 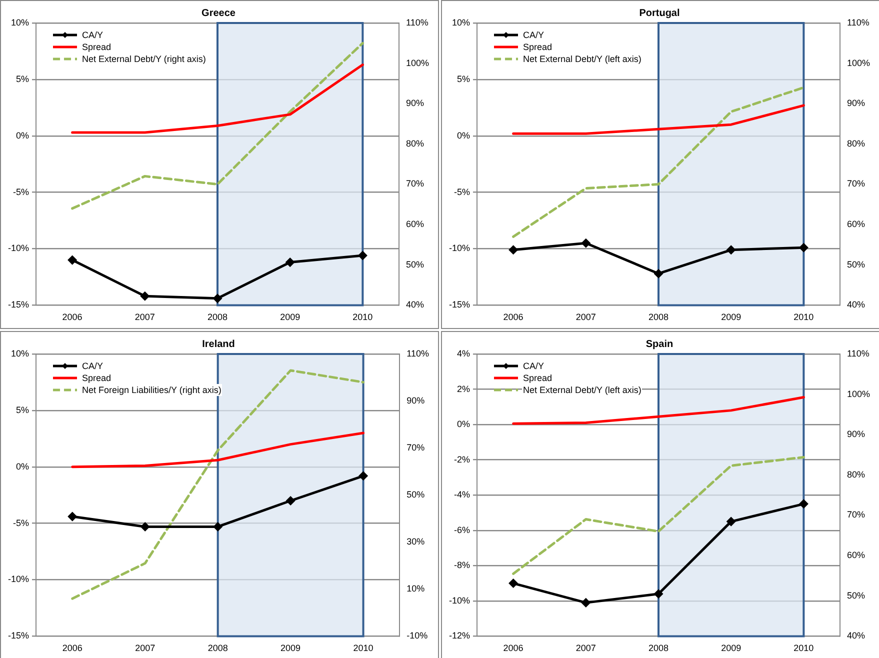 I want to click on y-tick-label: -12%, so click(x=459, y=635).